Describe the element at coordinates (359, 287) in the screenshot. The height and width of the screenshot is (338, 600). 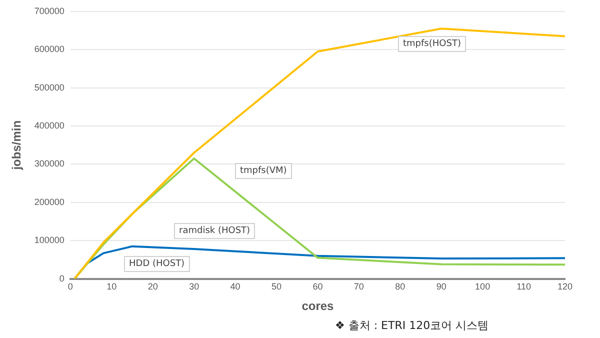
I see `x-tick-label: 70` at that location.